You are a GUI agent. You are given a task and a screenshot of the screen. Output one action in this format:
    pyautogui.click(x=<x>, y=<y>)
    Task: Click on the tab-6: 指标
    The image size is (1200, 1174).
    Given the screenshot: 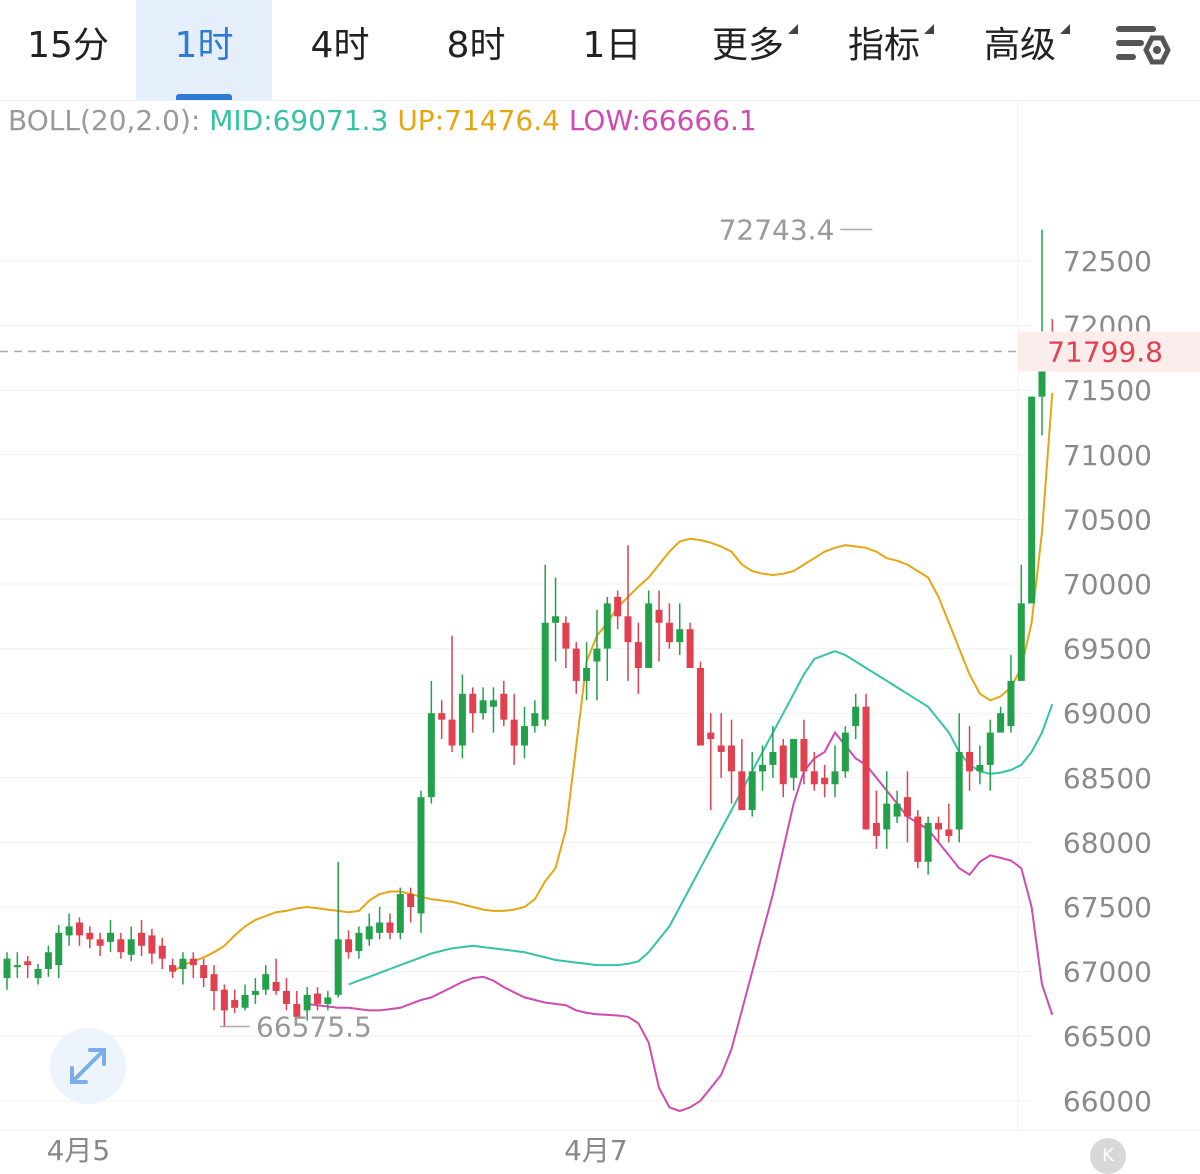 What is the action you would take?
    pyautogui.click(x=884, y=50)
    